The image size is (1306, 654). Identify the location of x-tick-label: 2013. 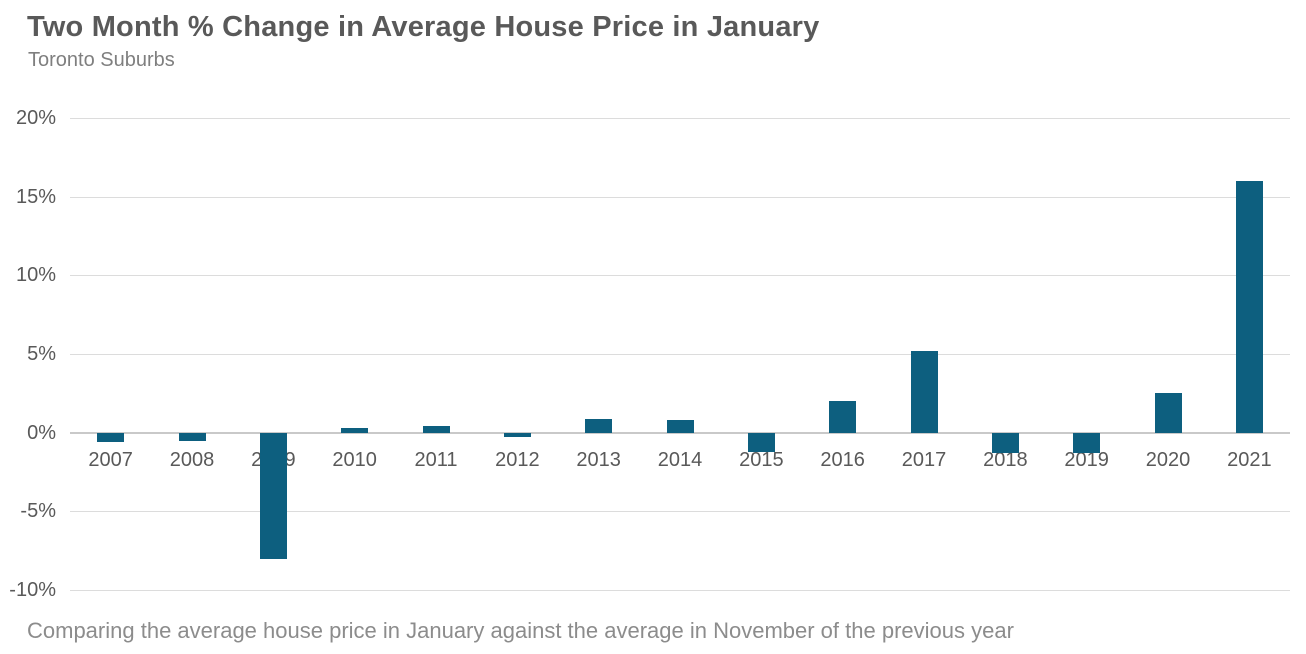
(598, 459).